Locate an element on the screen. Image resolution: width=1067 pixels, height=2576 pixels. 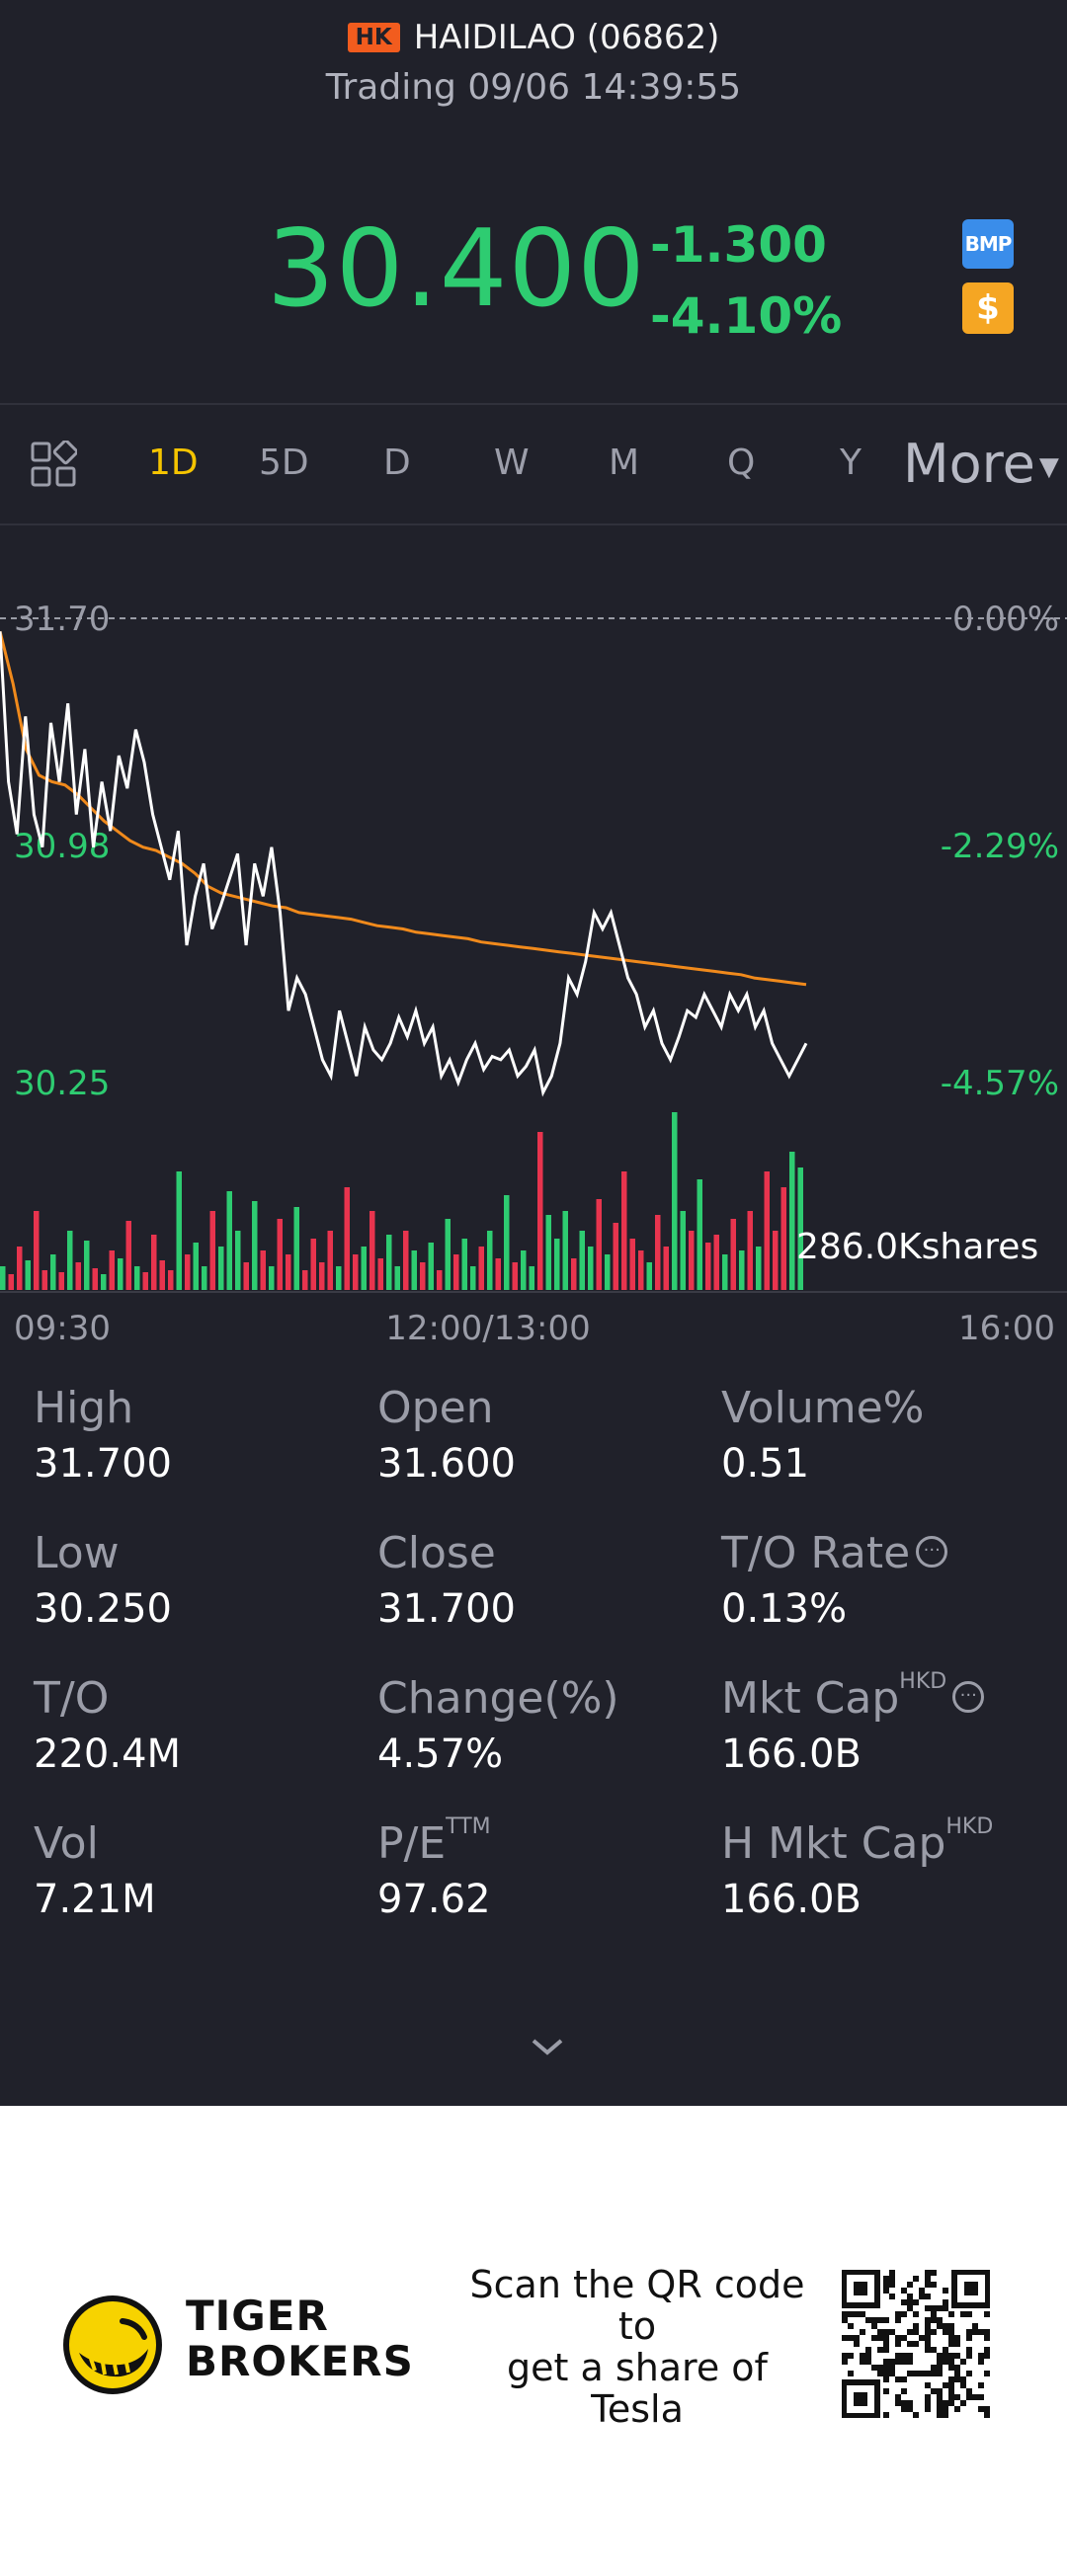
dollar-icon: $ is located at coordinates (988, 308).